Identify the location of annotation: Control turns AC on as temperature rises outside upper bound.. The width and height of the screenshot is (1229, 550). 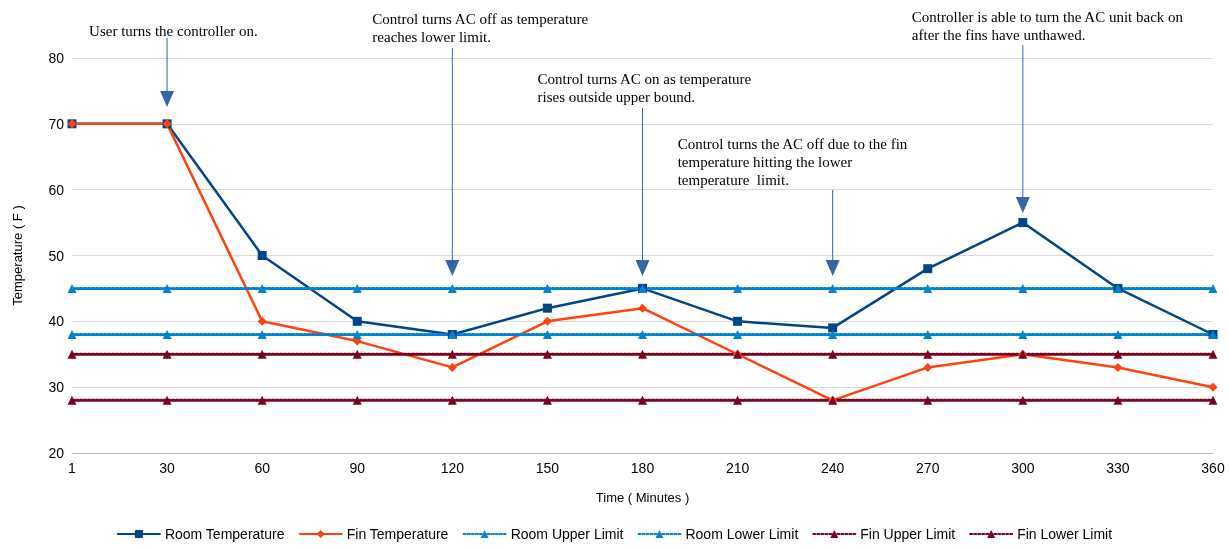
(646, 88).